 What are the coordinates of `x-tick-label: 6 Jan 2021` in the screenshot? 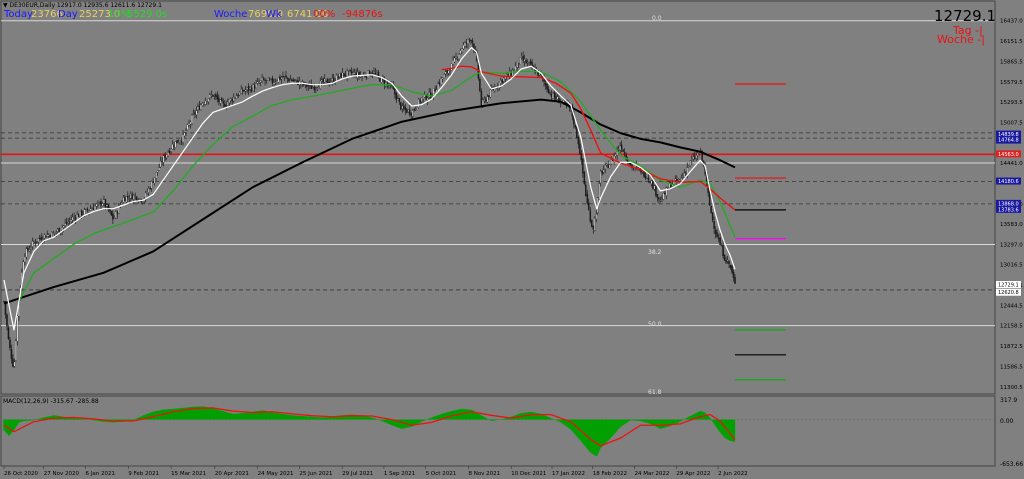 It's located at (100, 474).